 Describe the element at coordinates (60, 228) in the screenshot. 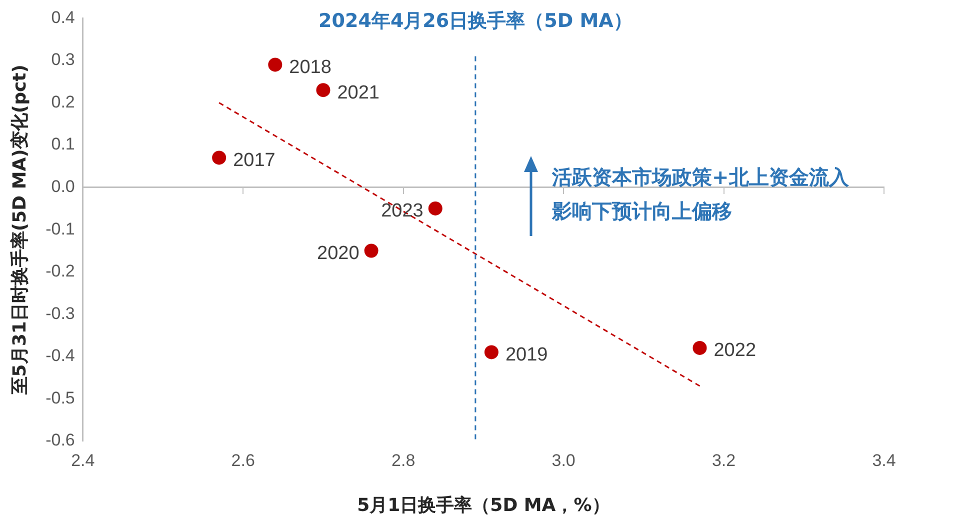

I see `y-tick-label: -0.1` at that location.